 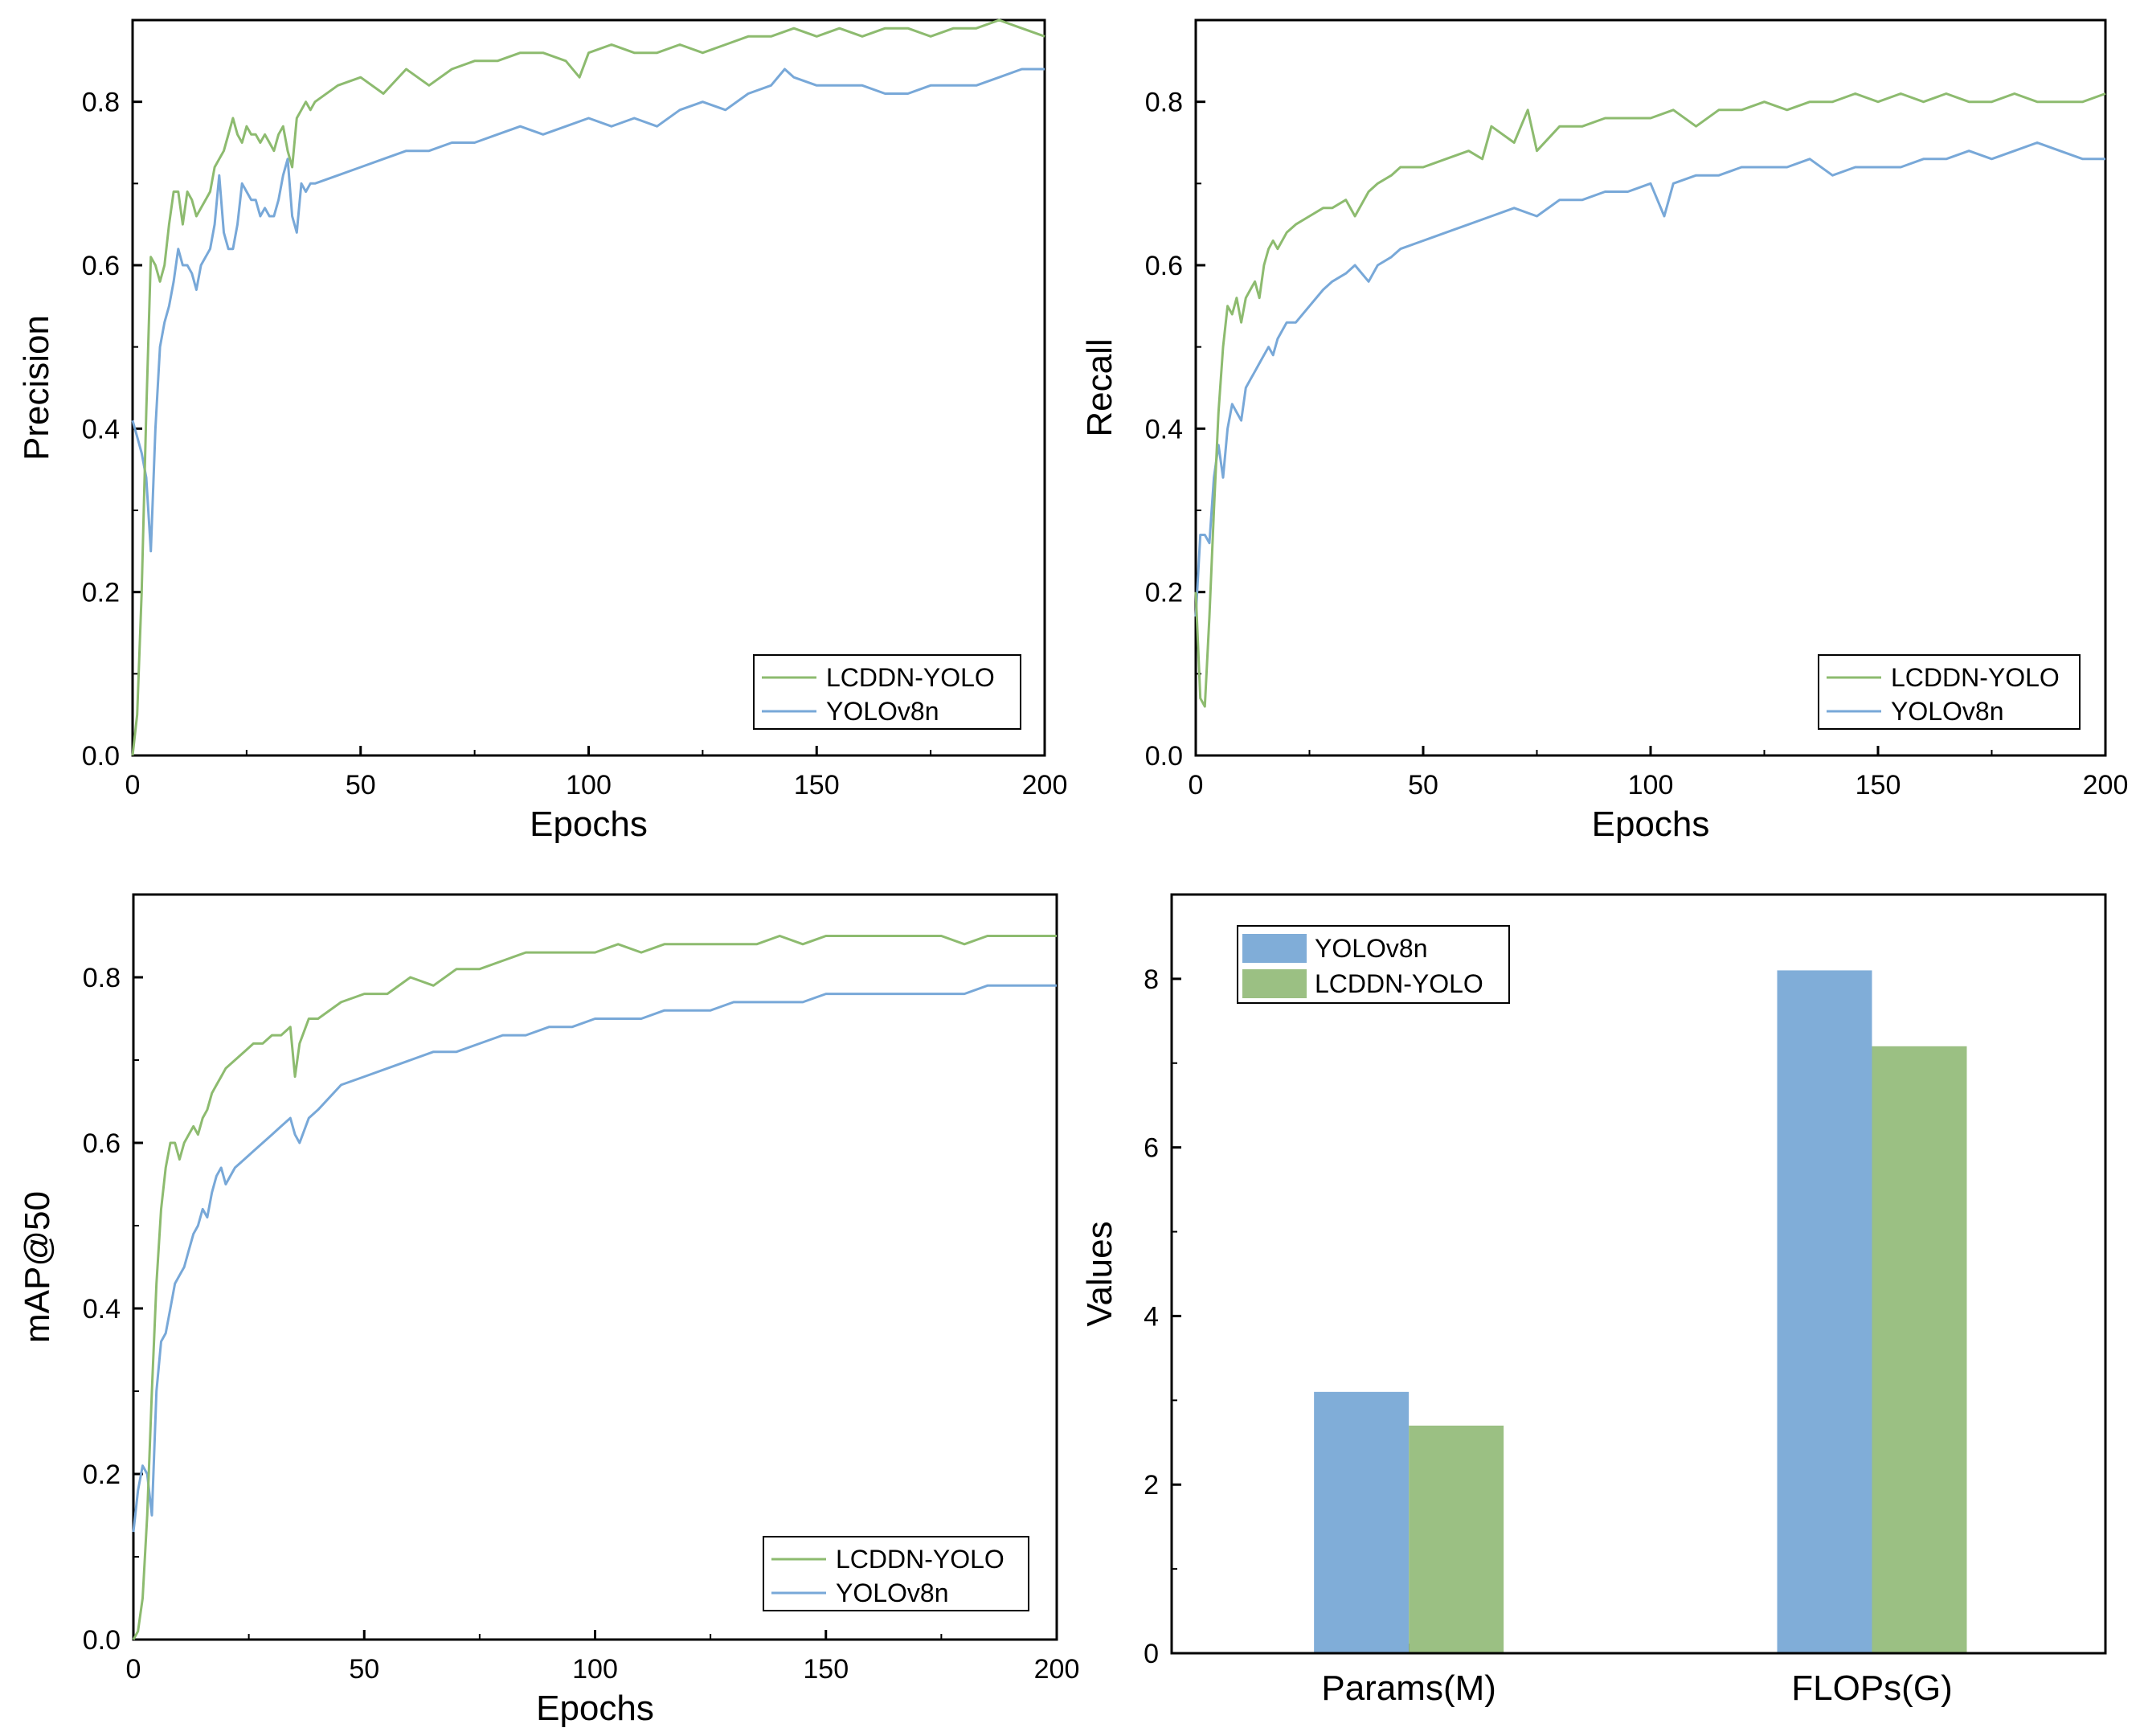 What do you see at coordinates (1373, 964) in the screenshot?
I see `legend: YOLOv8n LCDDN-YOLO` at bounding box center [1373, 964].